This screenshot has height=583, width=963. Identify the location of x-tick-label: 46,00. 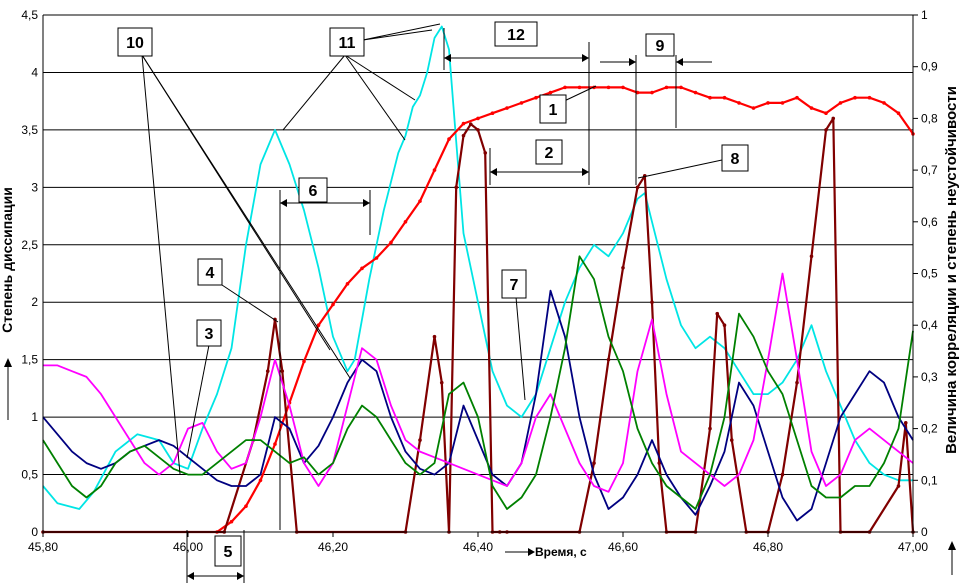
(188, 547).